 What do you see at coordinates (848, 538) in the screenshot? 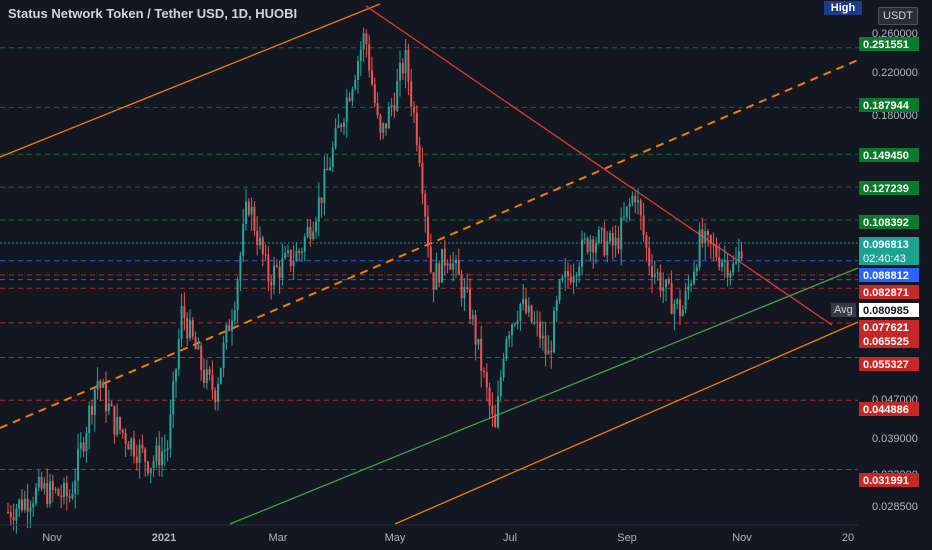
I see `x-tick-label-7: 20` at bounding box center [848, 538].